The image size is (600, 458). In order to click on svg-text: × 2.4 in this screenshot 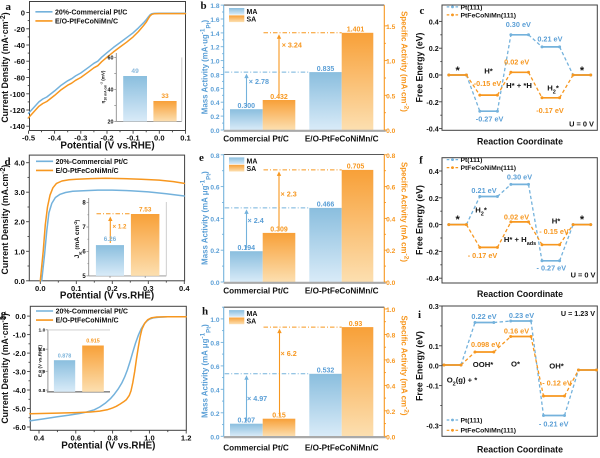, I will do `click(256, 220)`.